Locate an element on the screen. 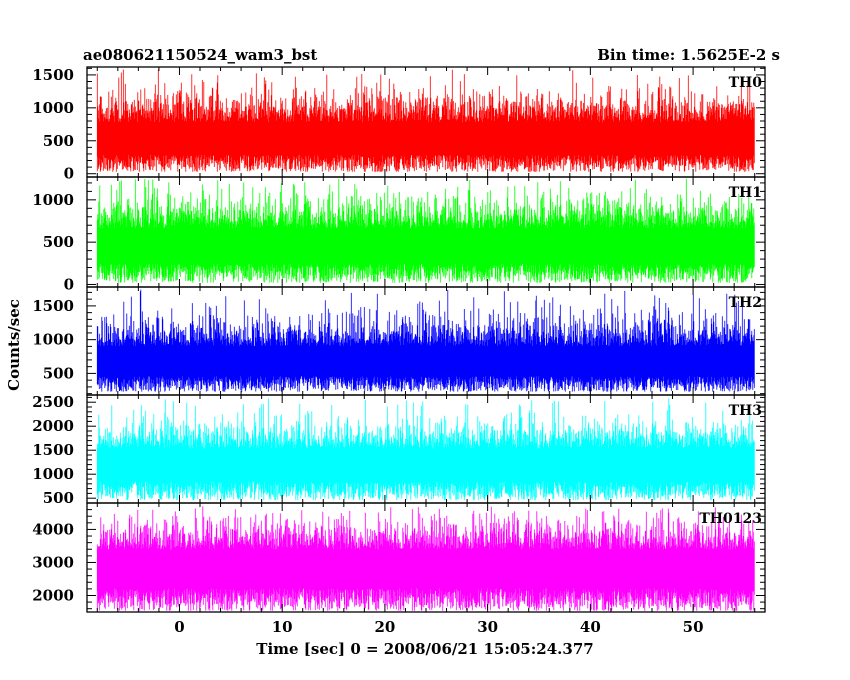  panel-th0123: 2000 3000 4000 TH0123 is located at coordinates (399, 557).